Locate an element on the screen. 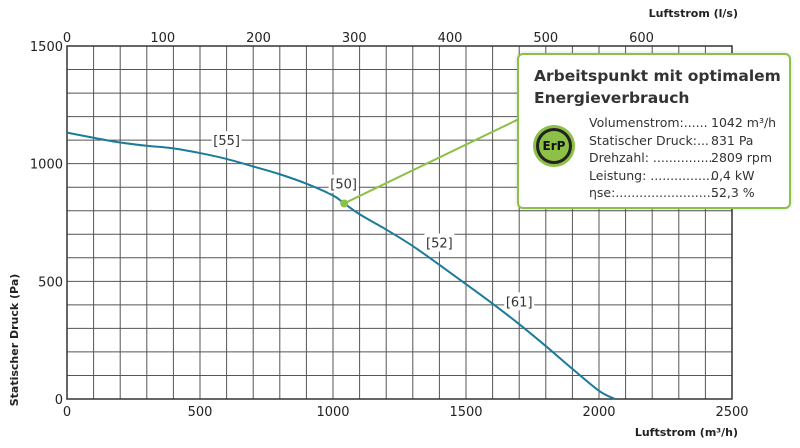  curve-label: [61] is located at coordinates (519, 302).